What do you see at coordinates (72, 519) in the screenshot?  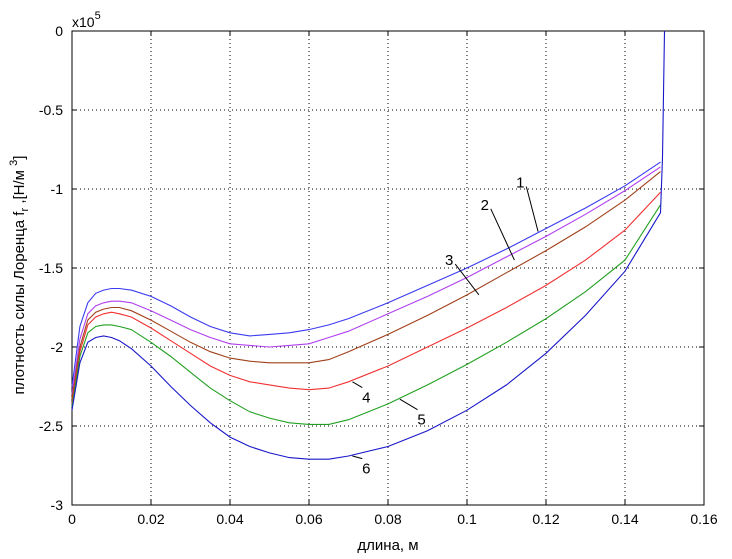 I see `x-tick-label: 0` at bounding box center [72, 519].